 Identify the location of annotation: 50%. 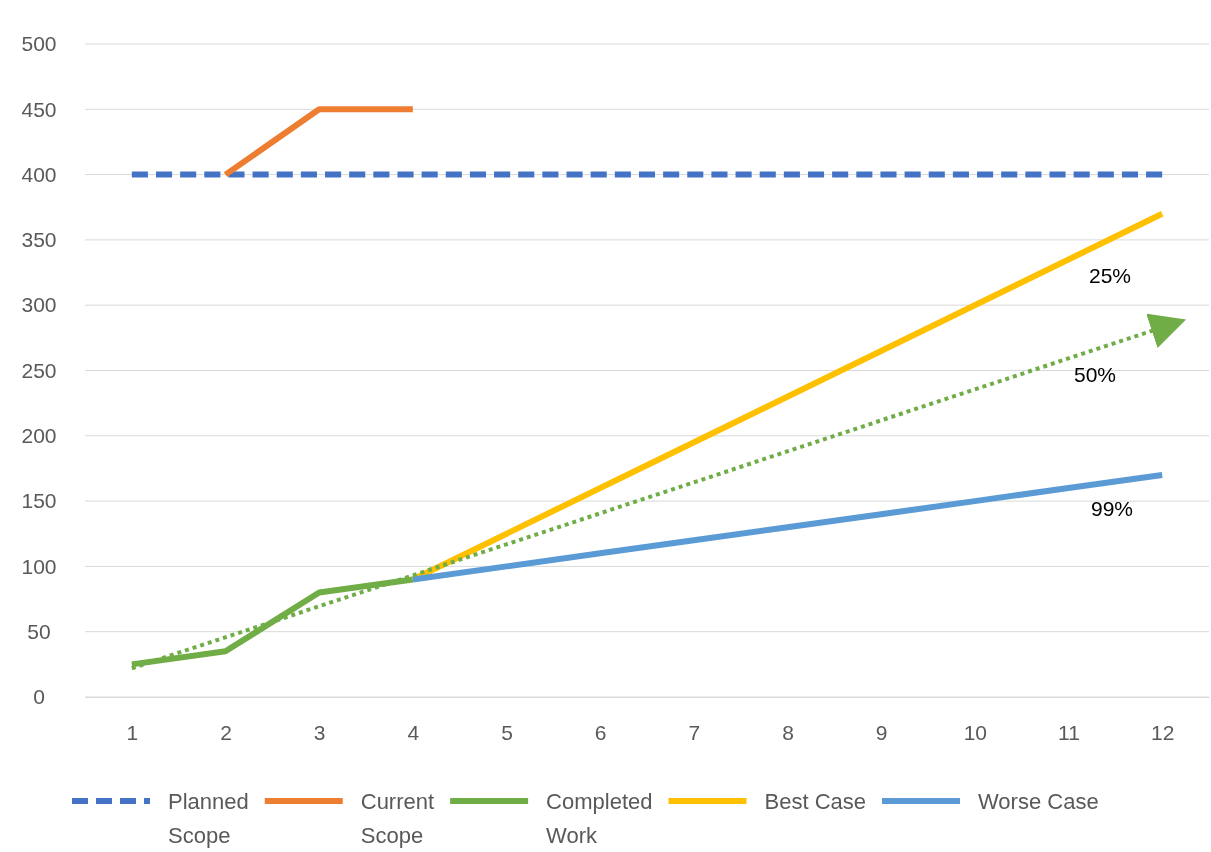
(1095, 374).